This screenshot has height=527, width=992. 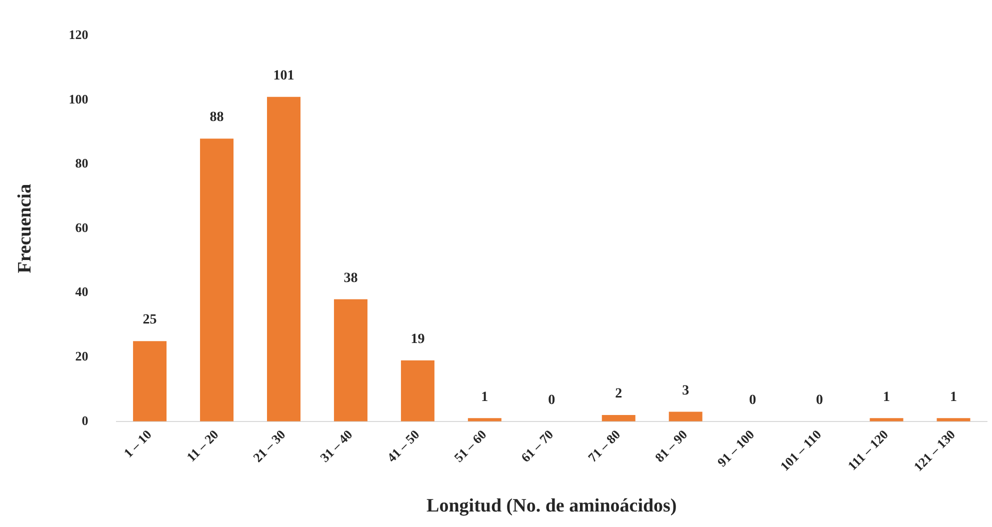 I want to click on y-axis-title: Frecuencia, so click(x=25, y=228).